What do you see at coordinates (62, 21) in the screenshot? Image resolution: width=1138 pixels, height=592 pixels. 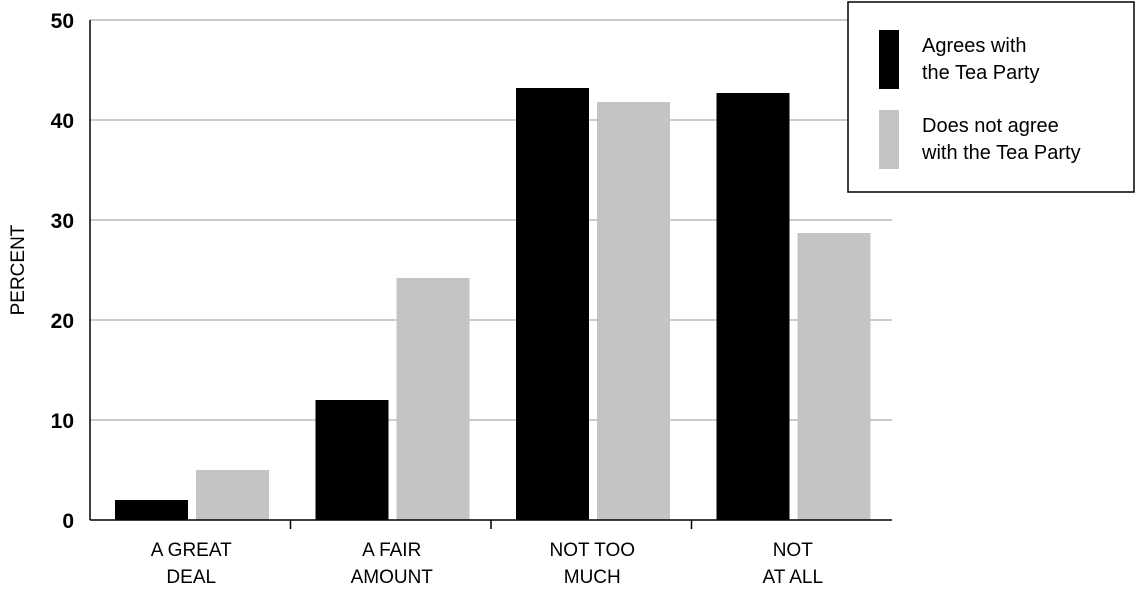 I see `y-tick-label: 50` at bounding box center [62, 21].